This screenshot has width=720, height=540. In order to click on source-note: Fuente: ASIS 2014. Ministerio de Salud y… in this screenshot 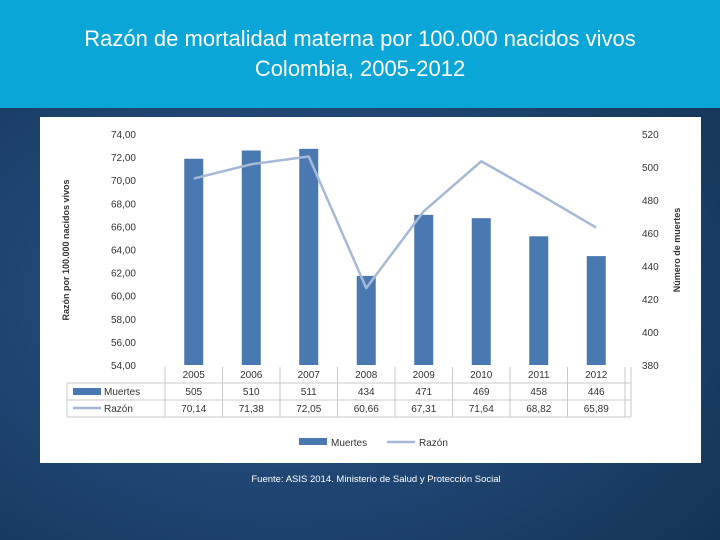, I will do `click(376, 479)`.